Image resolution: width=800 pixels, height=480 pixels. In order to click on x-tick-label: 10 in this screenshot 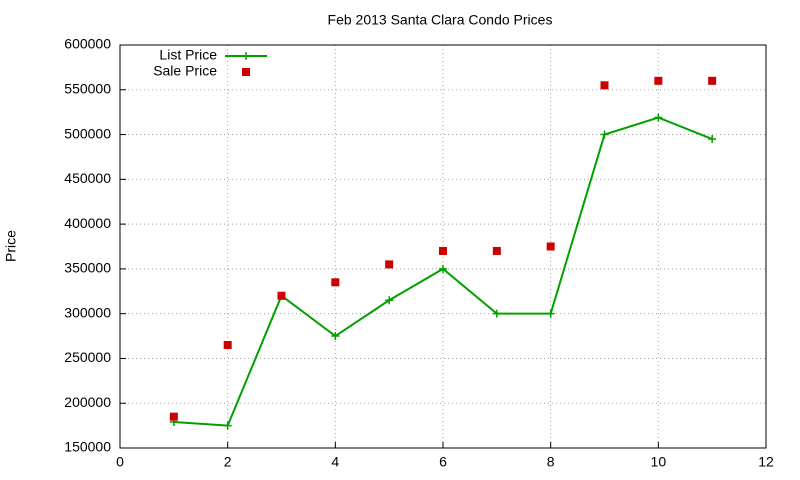, I will do `click(659, 462)`.